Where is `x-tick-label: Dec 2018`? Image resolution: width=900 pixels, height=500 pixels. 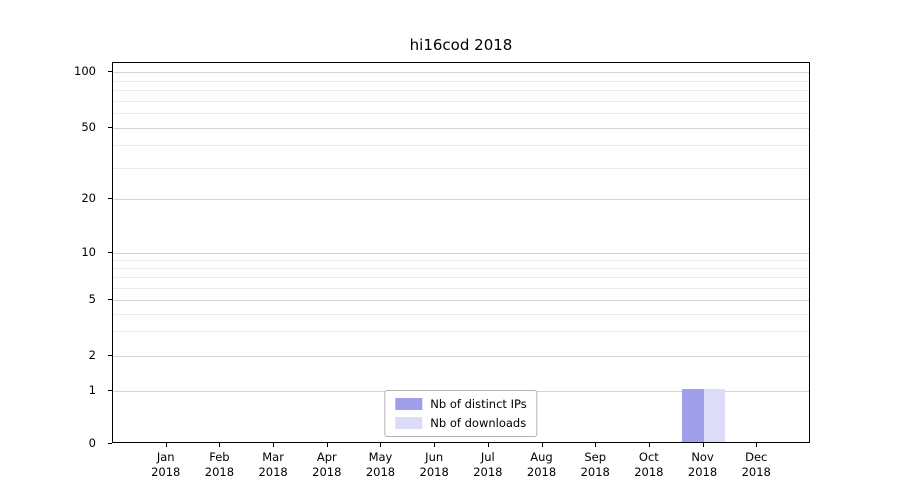 x-tick-label: Dec 2018 is located at coordinates (756, 464).